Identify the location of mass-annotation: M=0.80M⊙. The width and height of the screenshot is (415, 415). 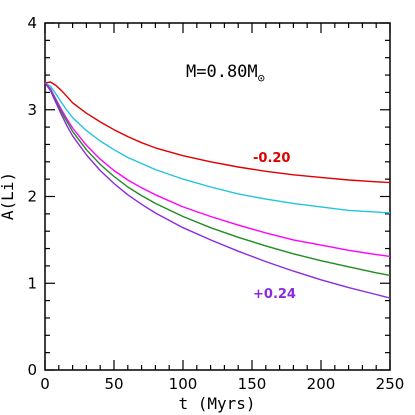
(225, 73).